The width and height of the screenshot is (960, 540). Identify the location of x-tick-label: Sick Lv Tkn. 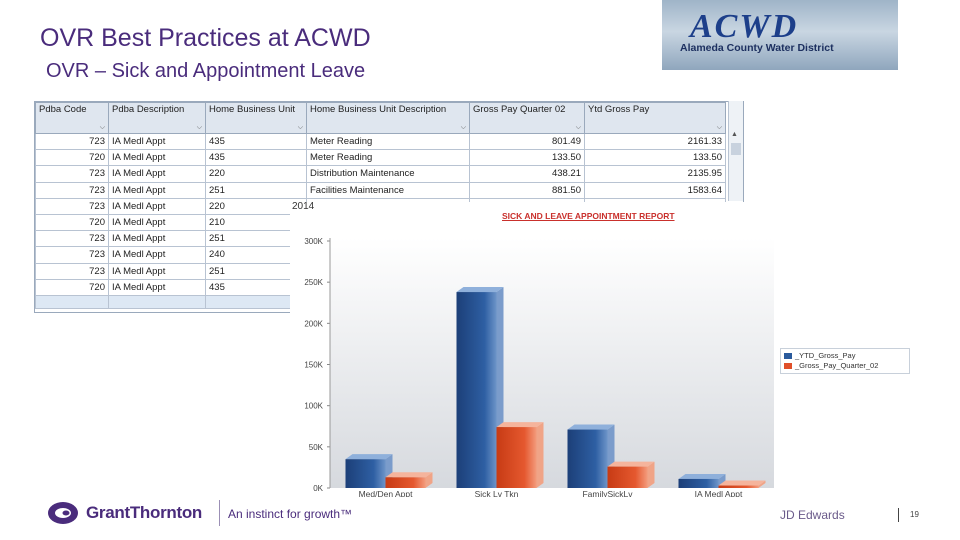
(497, 493).